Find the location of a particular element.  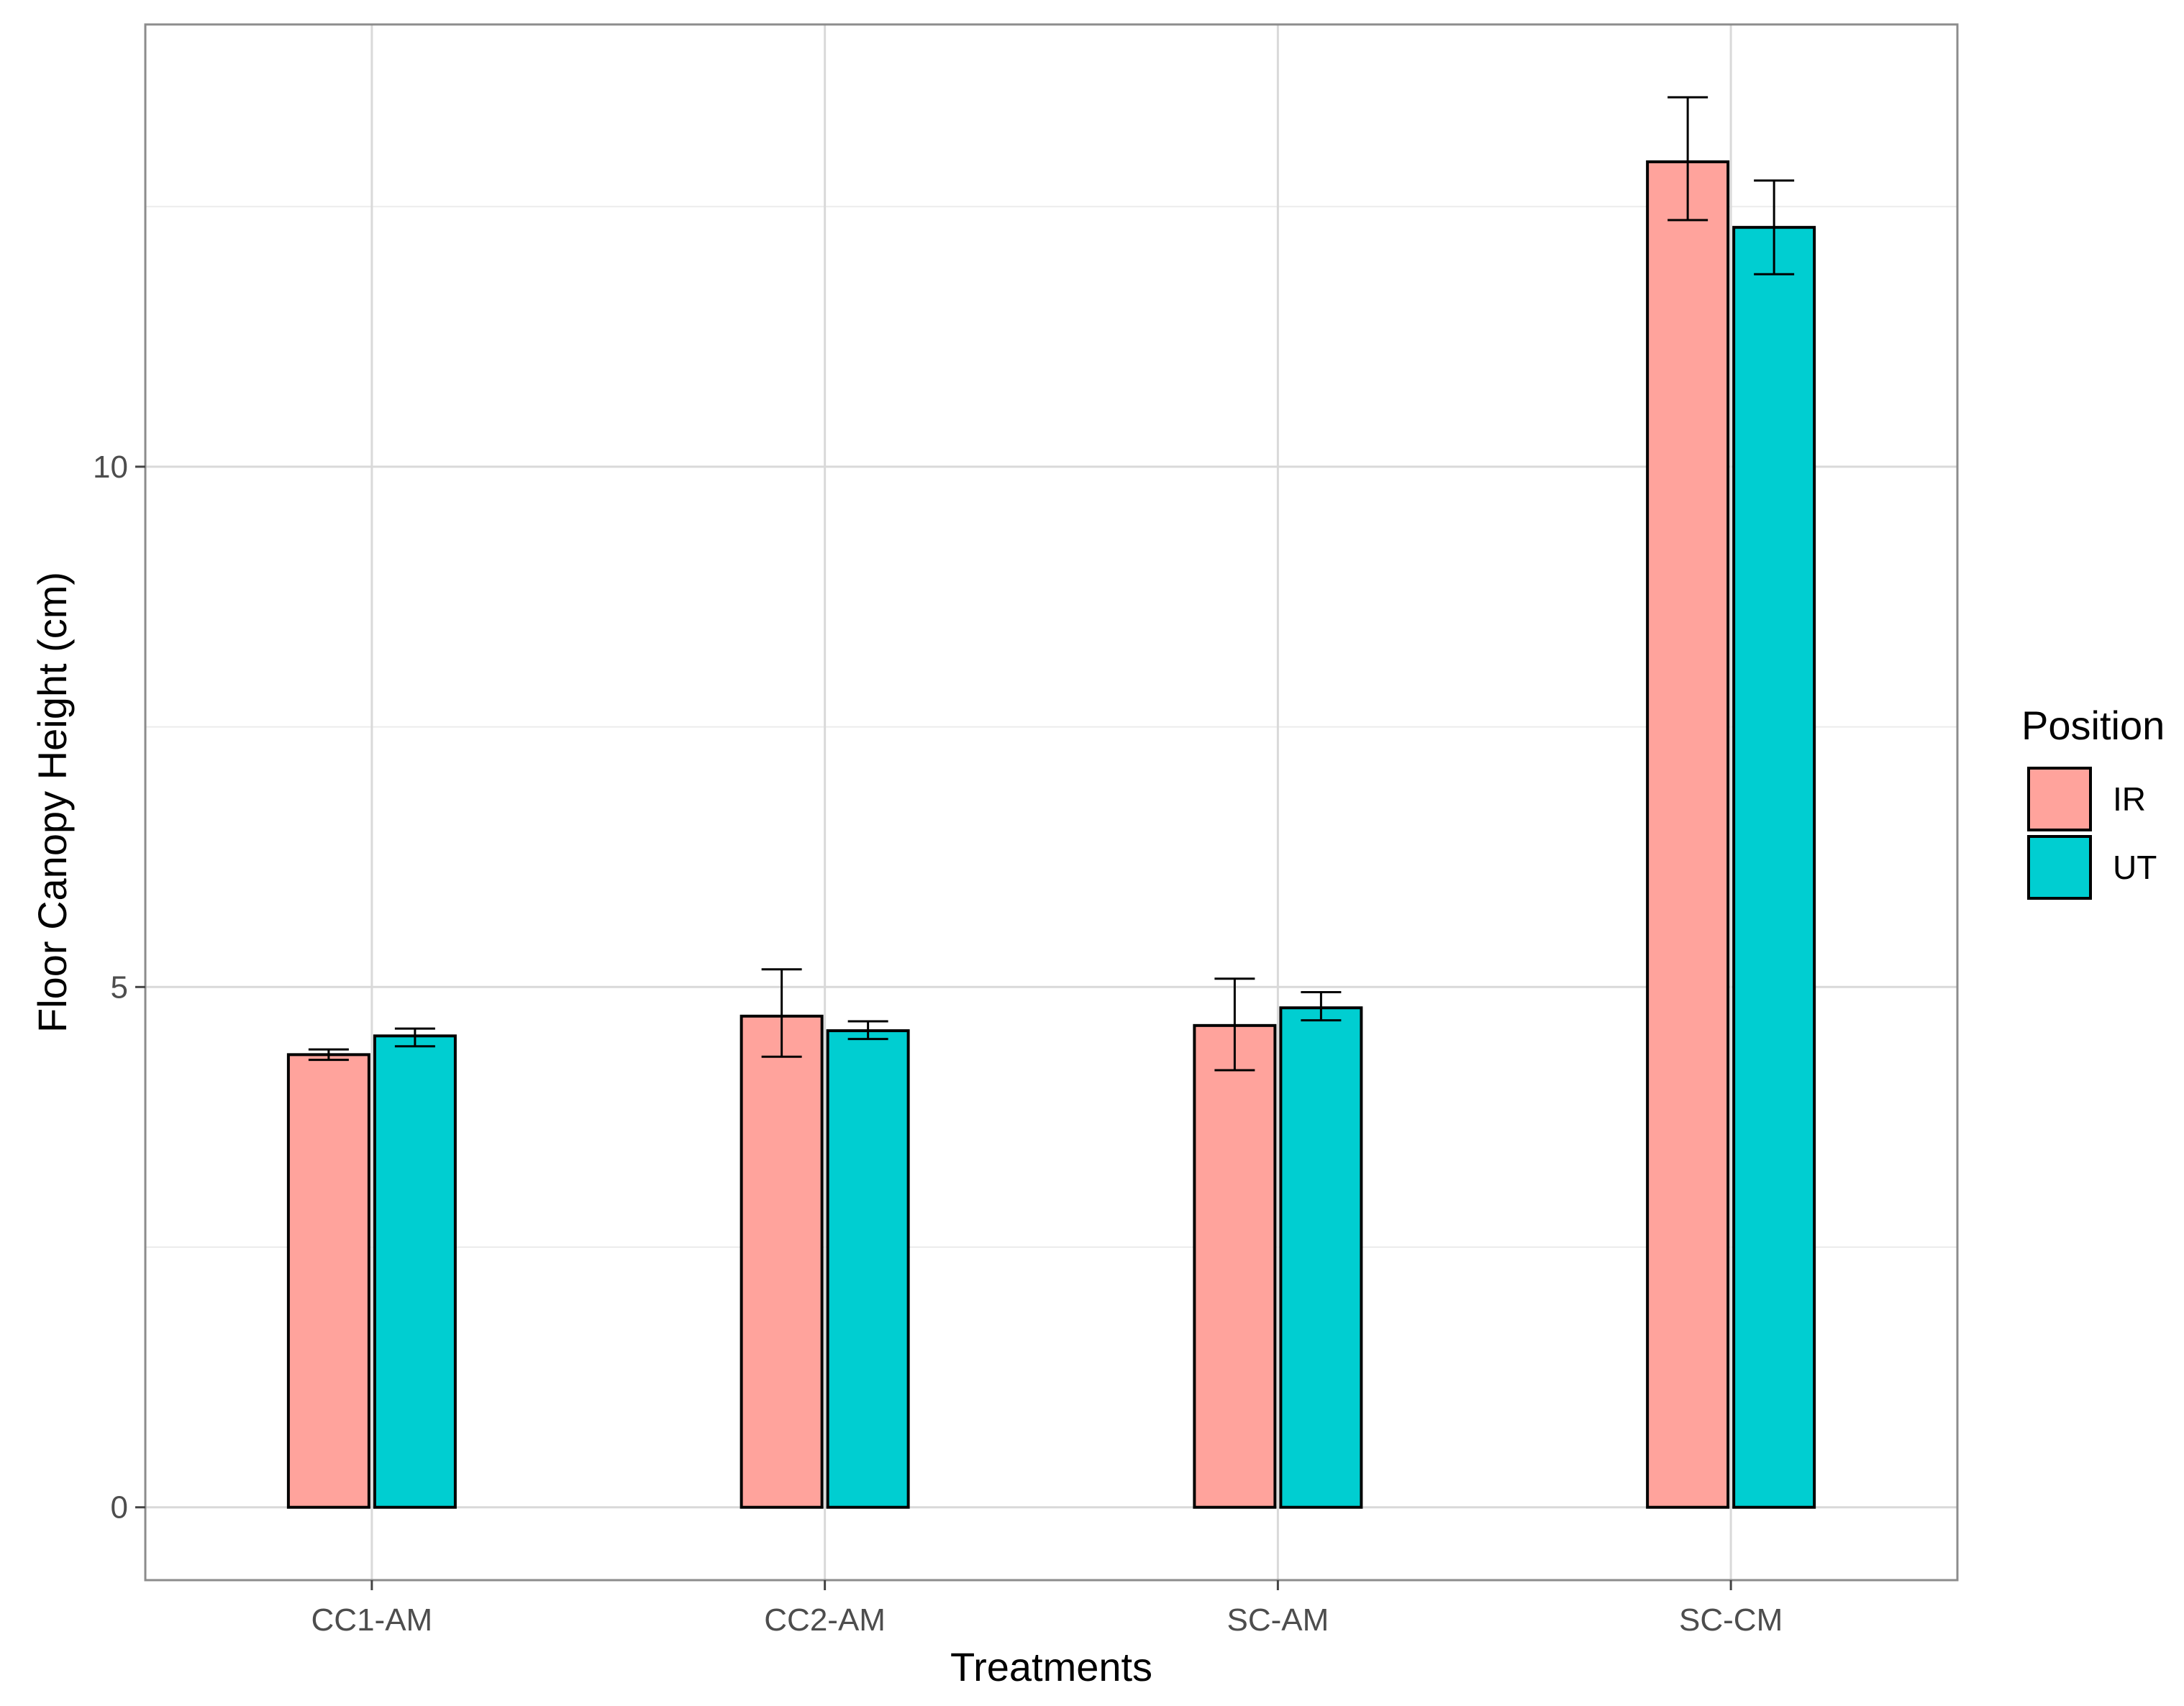

bar-ir-sc-am is located at coordinates (1235, 1266).